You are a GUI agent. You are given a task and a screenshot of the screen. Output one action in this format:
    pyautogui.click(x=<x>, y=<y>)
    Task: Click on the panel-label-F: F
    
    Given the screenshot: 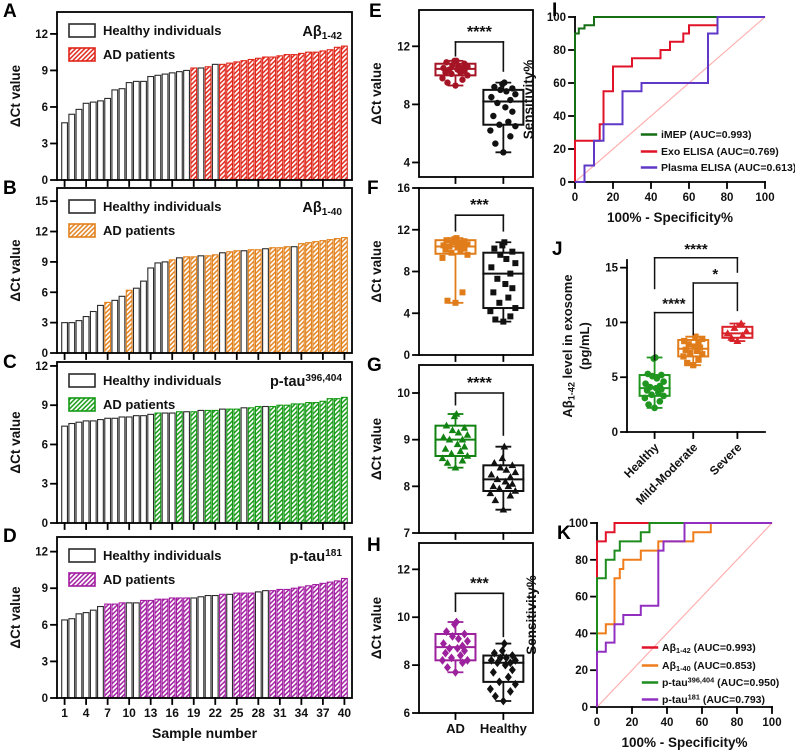 What is the action you would take?
    pyautogui.click(x=373, y=188)
    